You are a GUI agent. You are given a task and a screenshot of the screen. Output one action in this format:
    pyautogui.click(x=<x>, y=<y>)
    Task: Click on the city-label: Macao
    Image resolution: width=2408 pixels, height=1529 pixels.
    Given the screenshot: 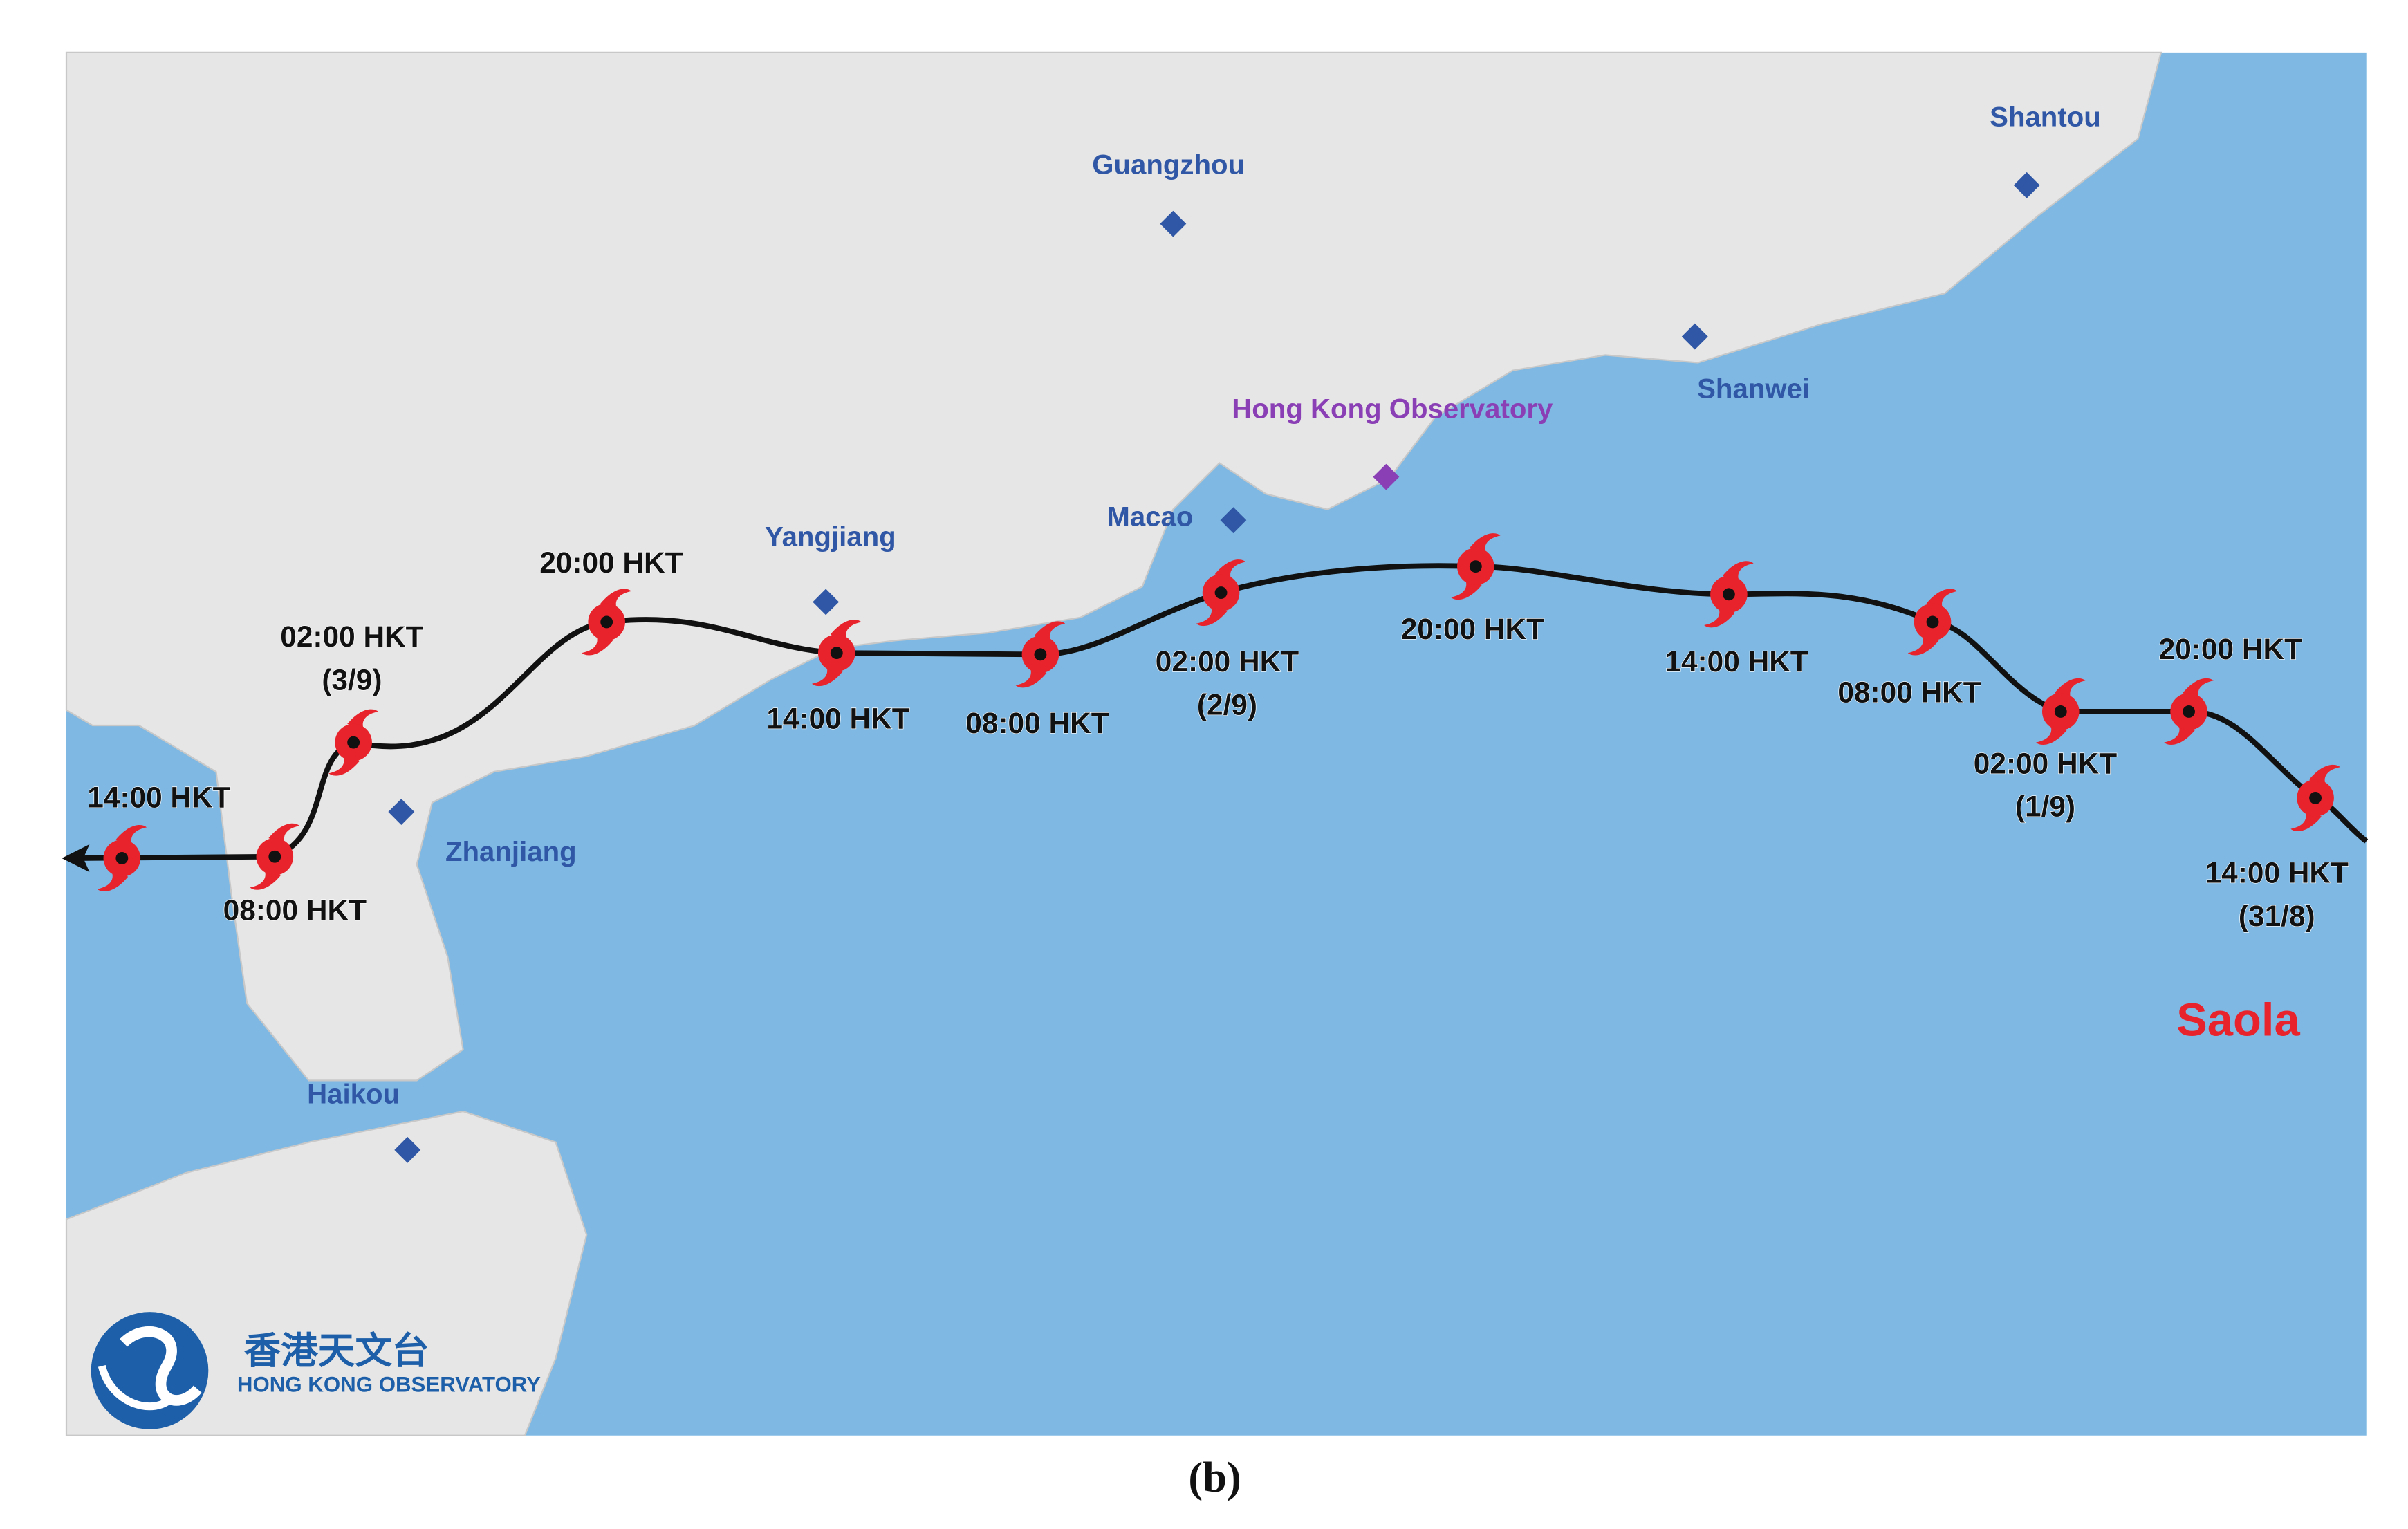 What is the action you would take?
    pyautogui.click(x=1150, y=516)
    